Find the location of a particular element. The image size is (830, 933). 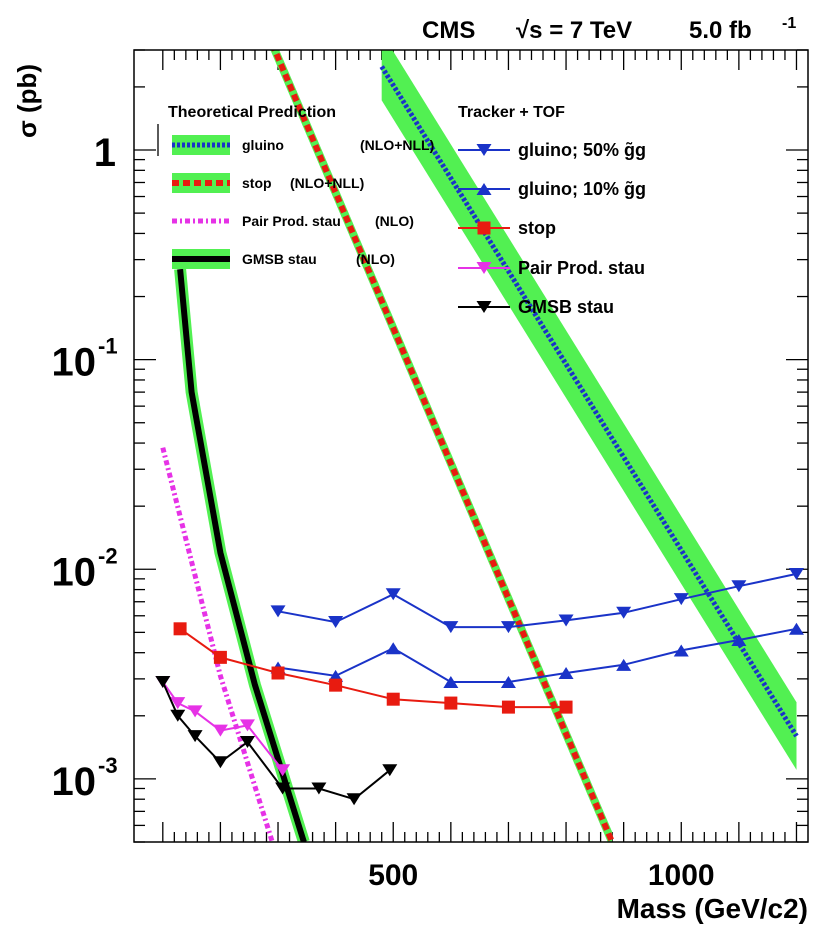

legend-data-marker-gmsb-stau is located at coordinates (484, 307).